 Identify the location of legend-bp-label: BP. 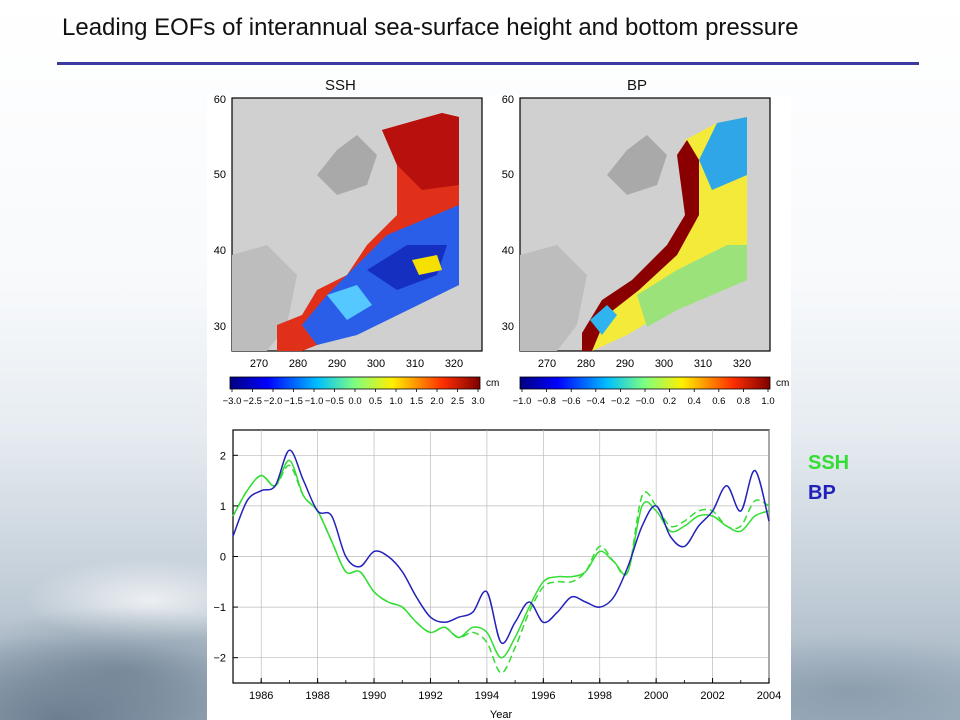
(822, 493).